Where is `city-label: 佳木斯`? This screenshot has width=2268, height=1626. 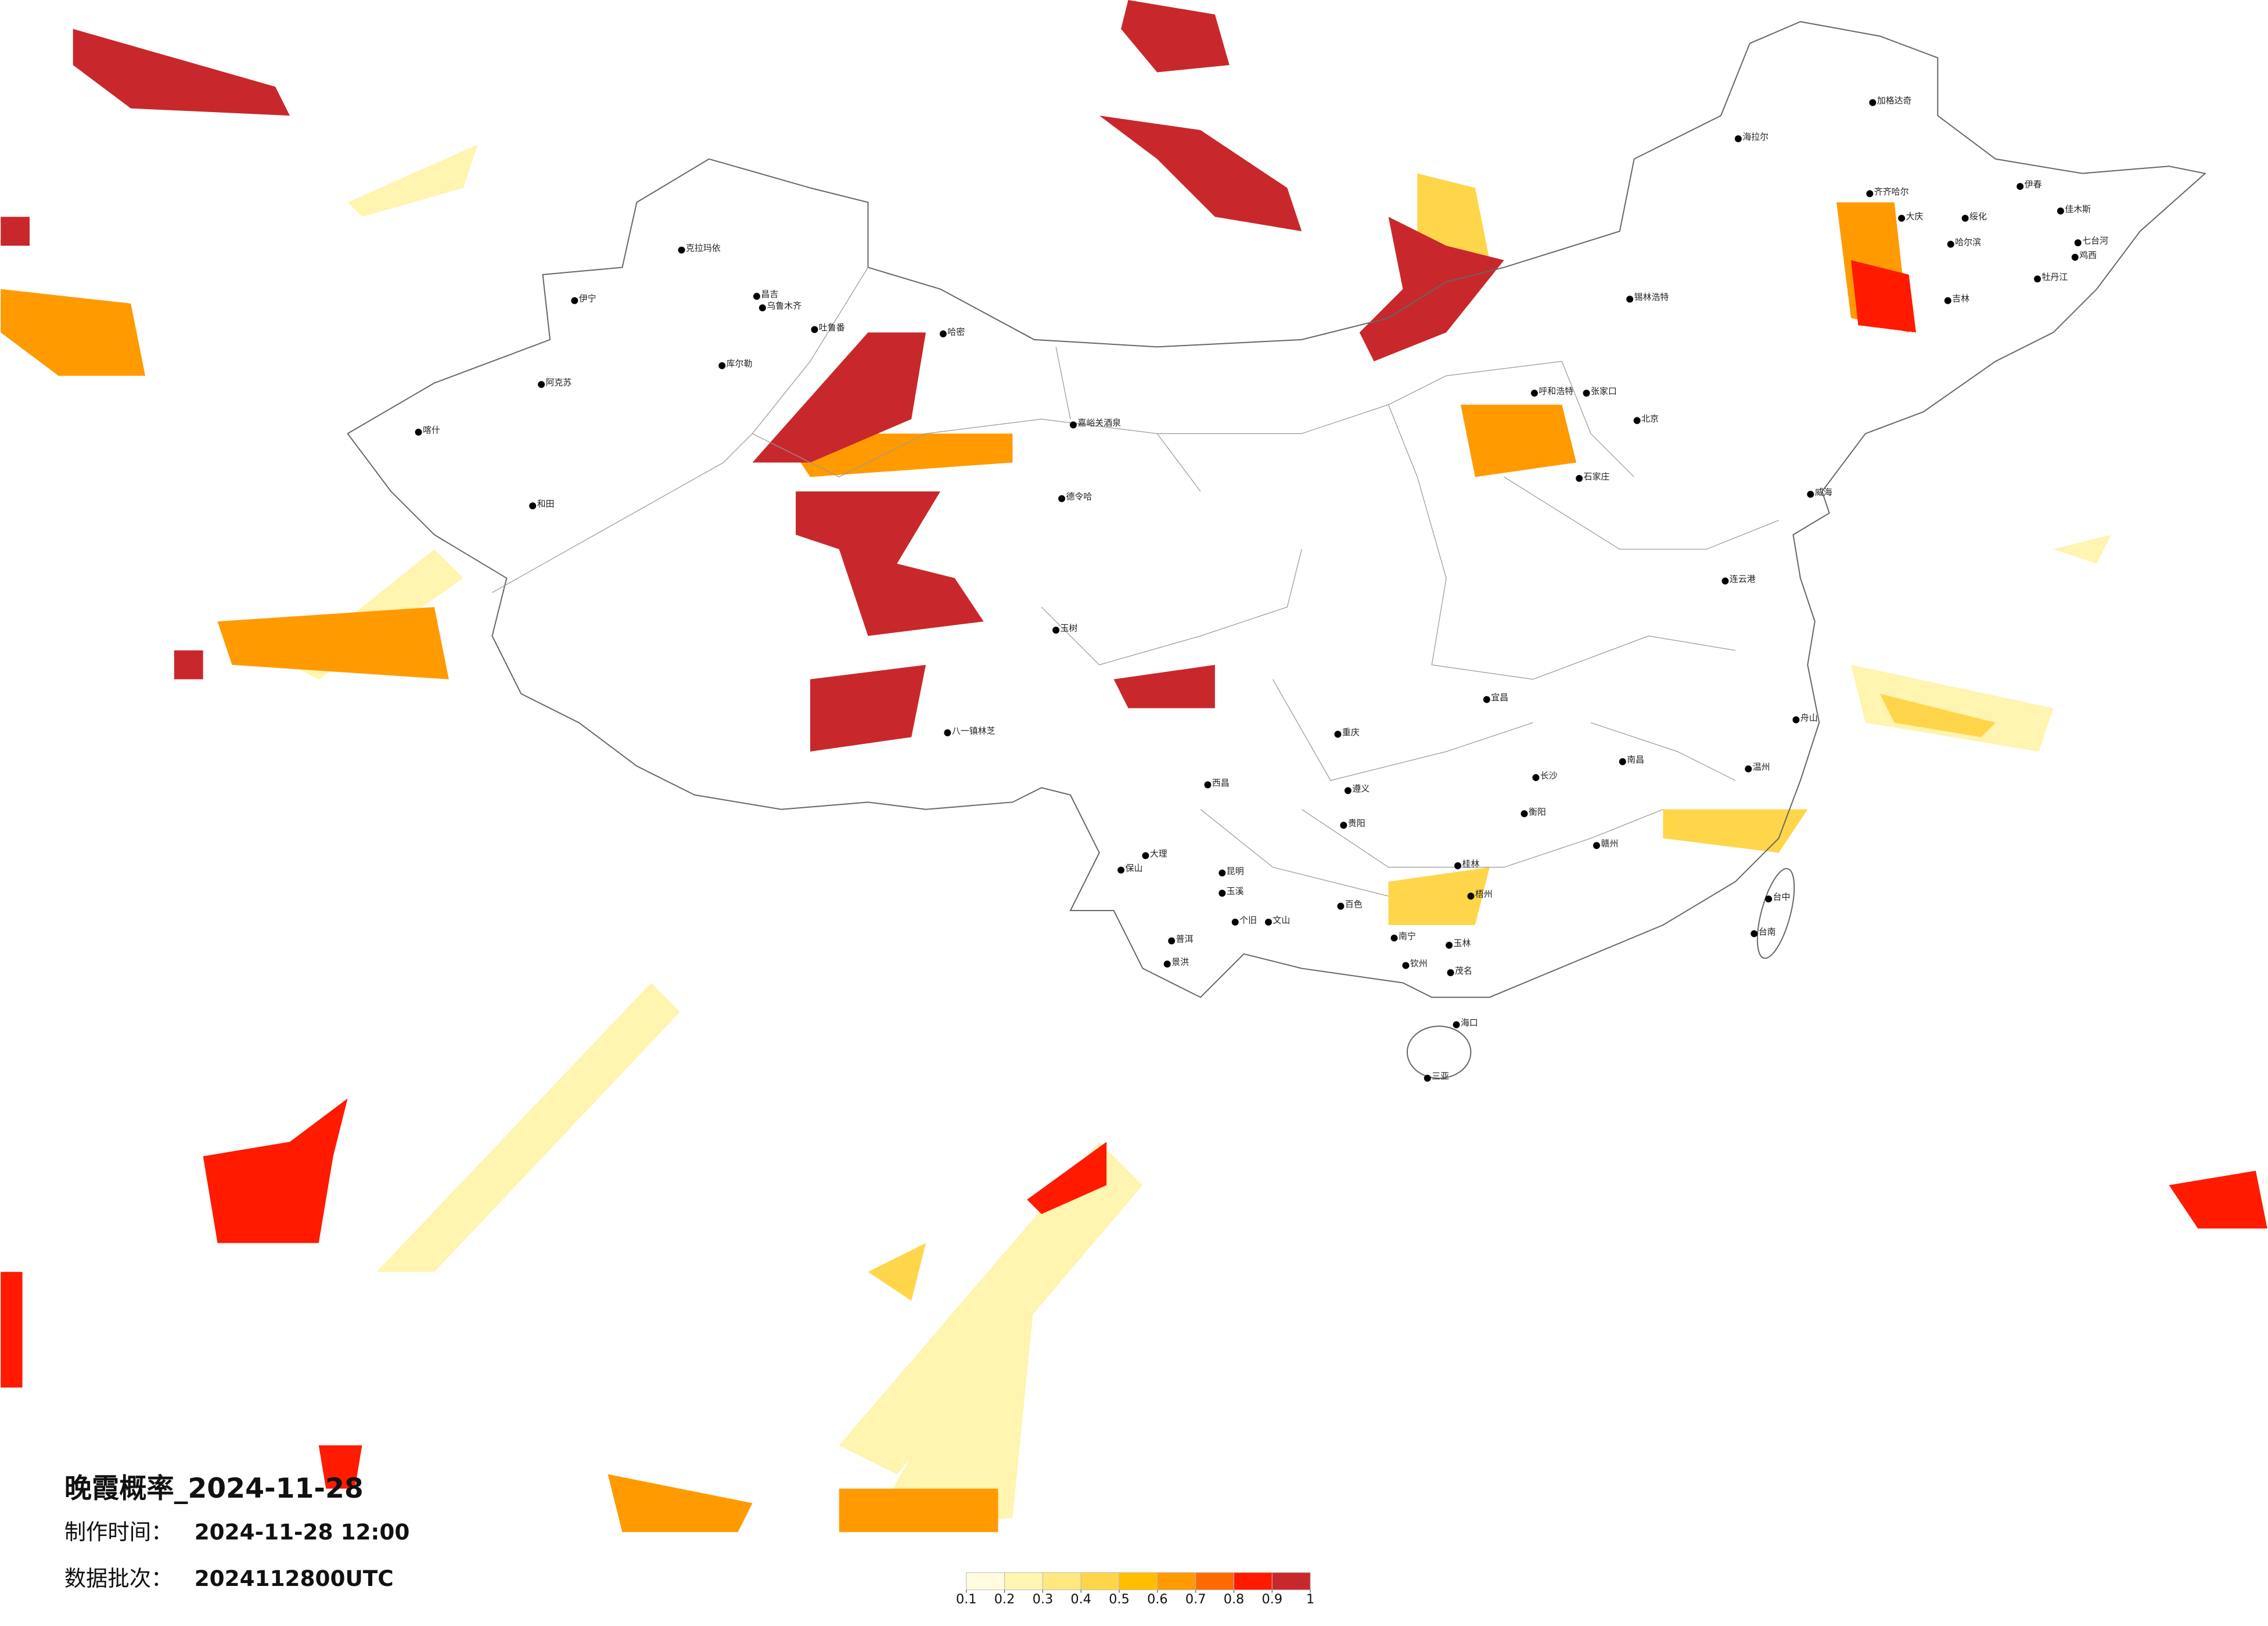 city-label: 佳木斯 is located at coordinates (2078, 209).